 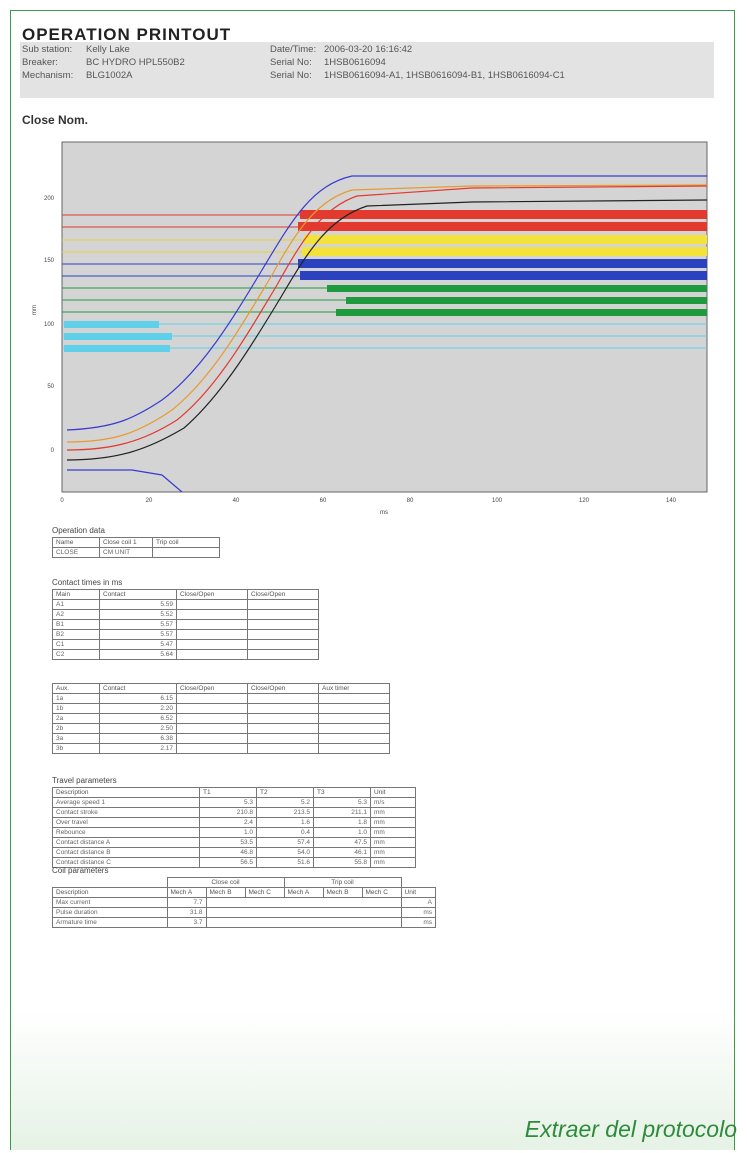 I want to click on tp-t3: 1.0, so click(x=342, y=832).